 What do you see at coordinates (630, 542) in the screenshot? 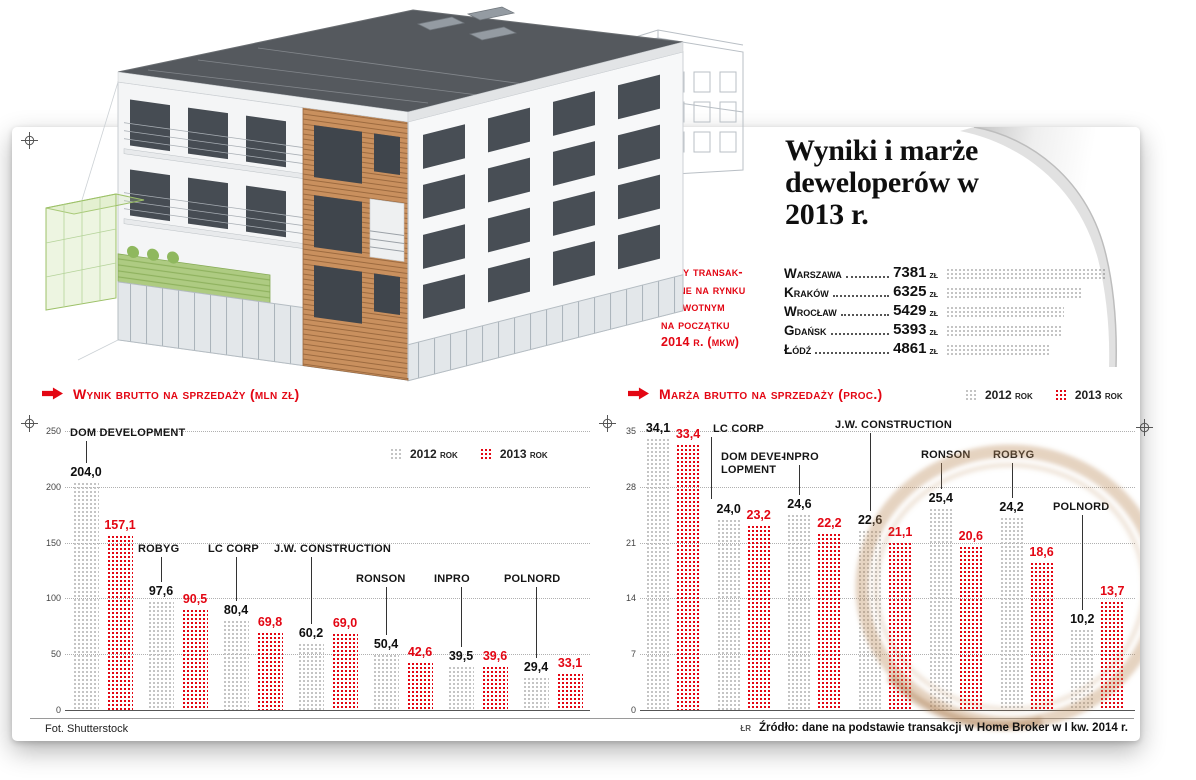
I see `y-axis-tick-label: 21` at bounding box center [630, 542].